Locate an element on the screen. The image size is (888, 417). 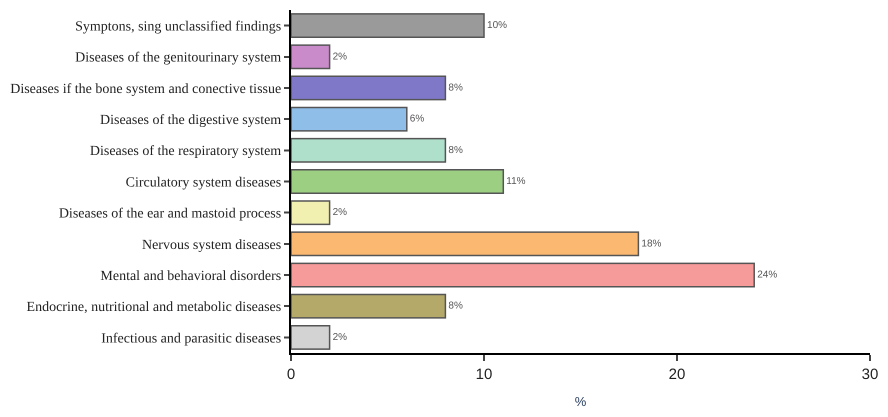
data-label: 24% is located at coordinates (767, 275).